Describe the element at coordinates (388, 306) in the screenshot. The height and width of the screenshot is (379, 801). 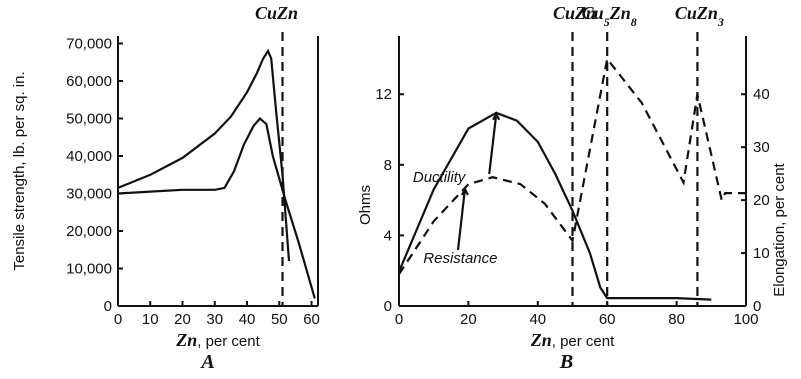
I see `left-y-tick-label: 0` at that location.